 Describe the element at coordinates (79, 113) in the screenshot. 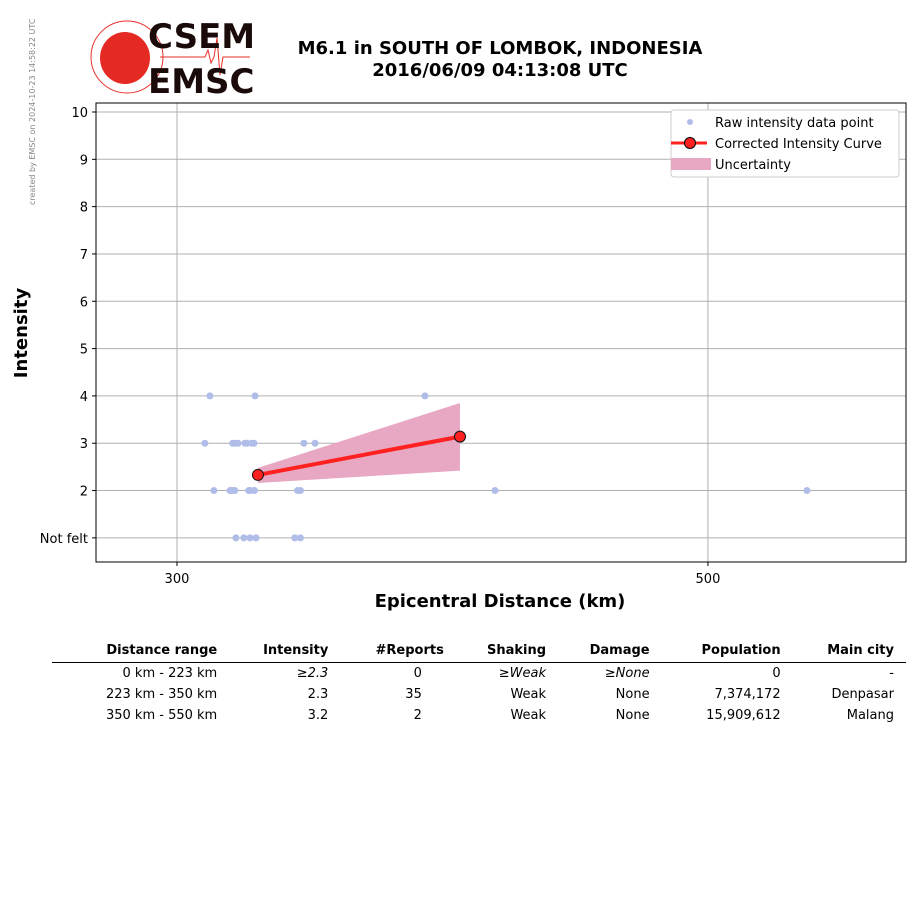

I see `y-tick-label: 10` at that location.